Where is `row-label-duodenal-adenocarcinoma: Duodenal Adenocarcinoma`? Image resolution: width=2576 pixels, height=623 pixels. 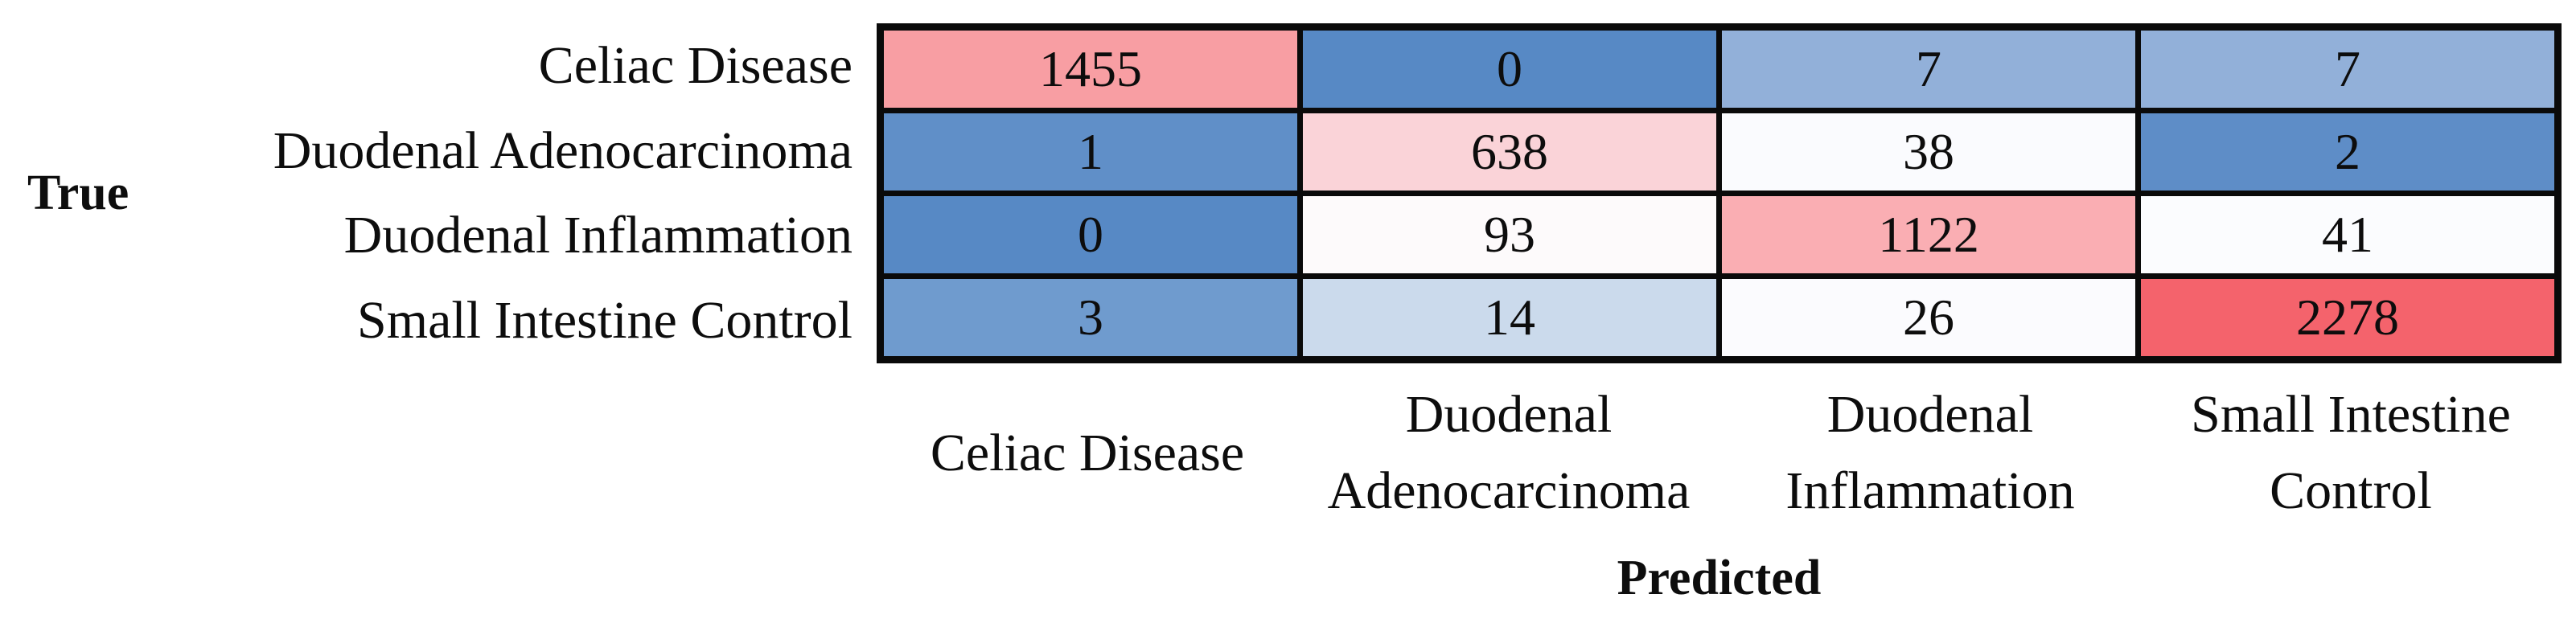
row-label-duodenal-adenocarcinoma: Duodenal Adenocarcinoma is located at coordinates (563, 150).